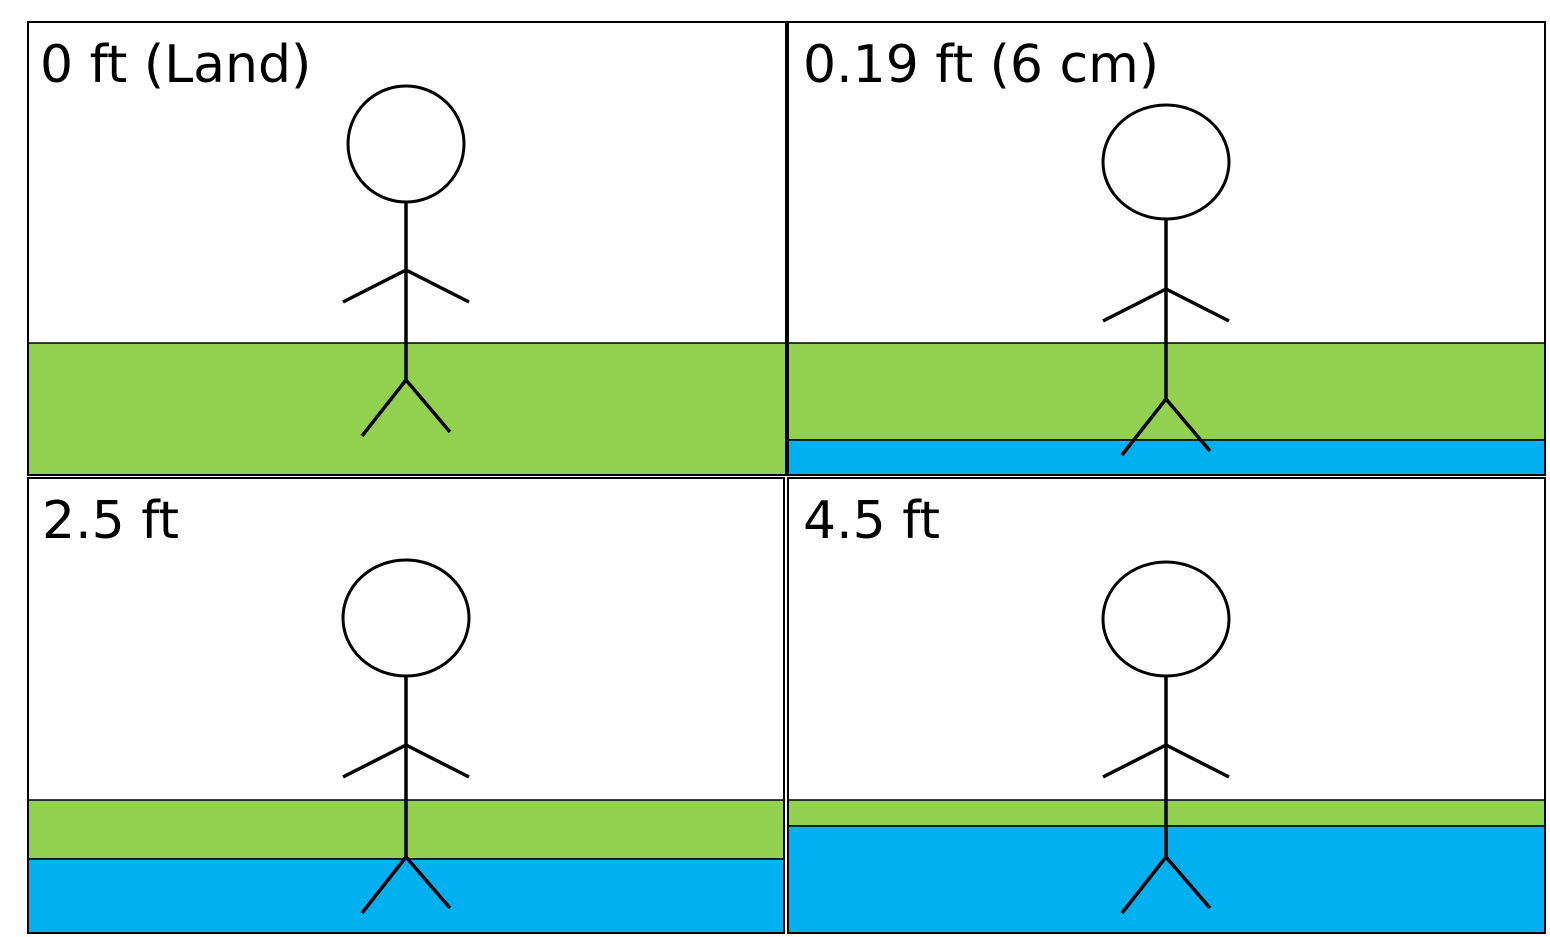 Image resolution: width=1550 pixels, height=937 pixels. What do you see at coordinates (175, 65) in the screenshot?
I see `panel-land-label: 0 ft (Land)` at bounding box center [175, 65].